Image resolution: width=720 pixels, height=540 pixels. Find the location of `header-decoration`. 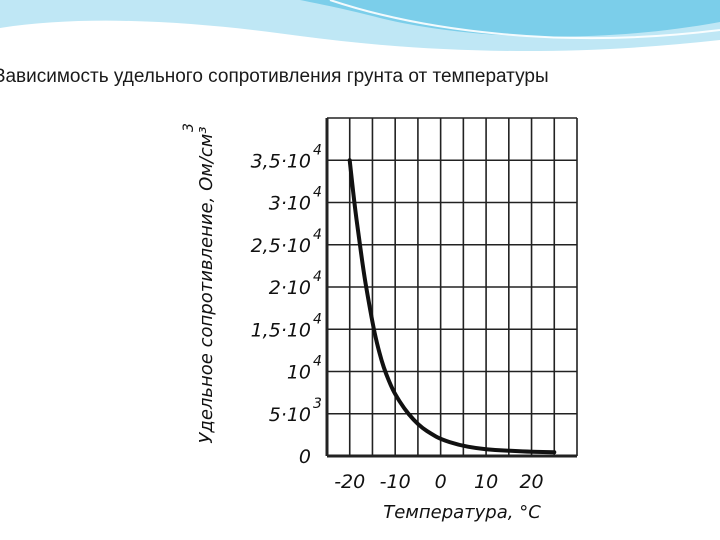

header-decoration is located at coordinates (360, 26).